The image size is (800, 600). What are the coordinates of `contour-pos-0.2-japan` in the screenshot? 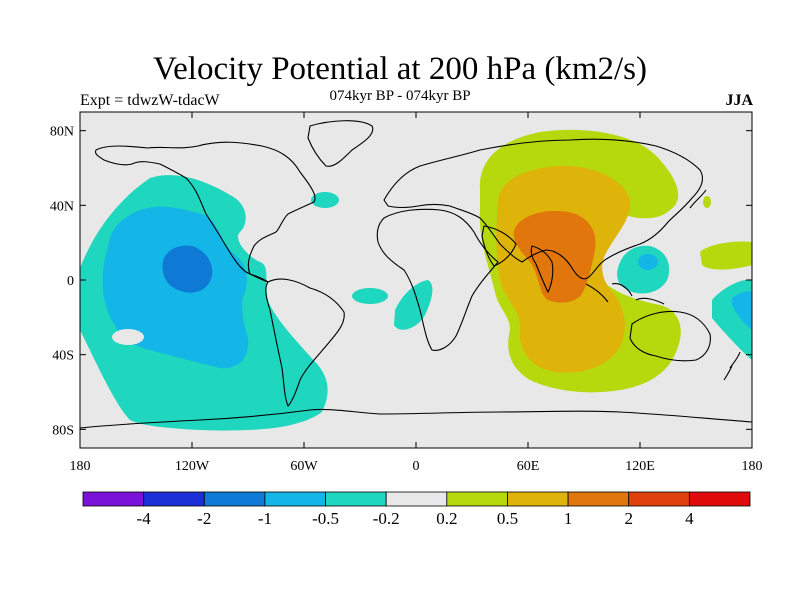 It's located at (707, 202).